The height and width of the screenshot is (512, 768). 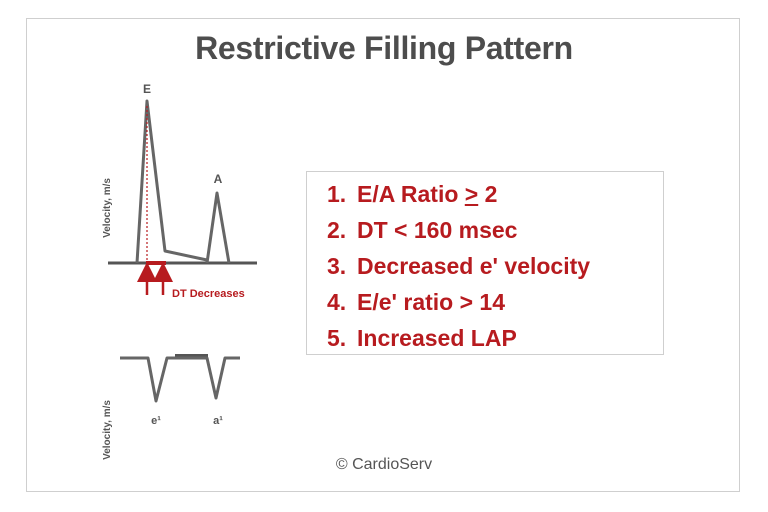 I want to click on a-peak-label: A, so click(x=218, y=179).